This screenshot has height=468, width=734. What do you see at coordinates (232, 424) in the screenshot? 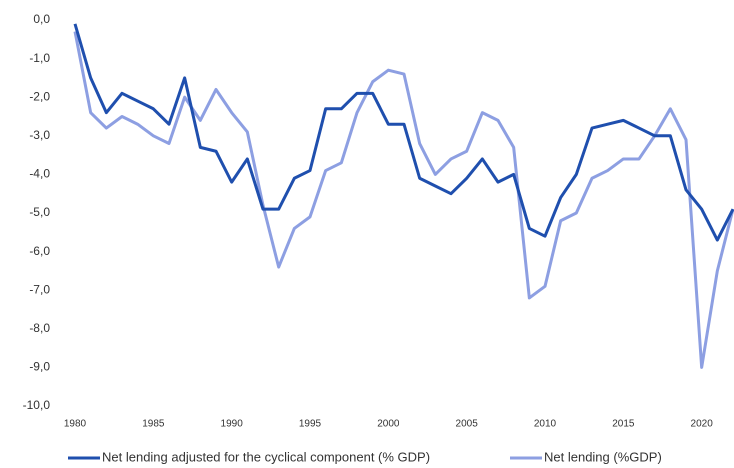
I see `x-tick-label: 1990` at bounding box center [232, 424].